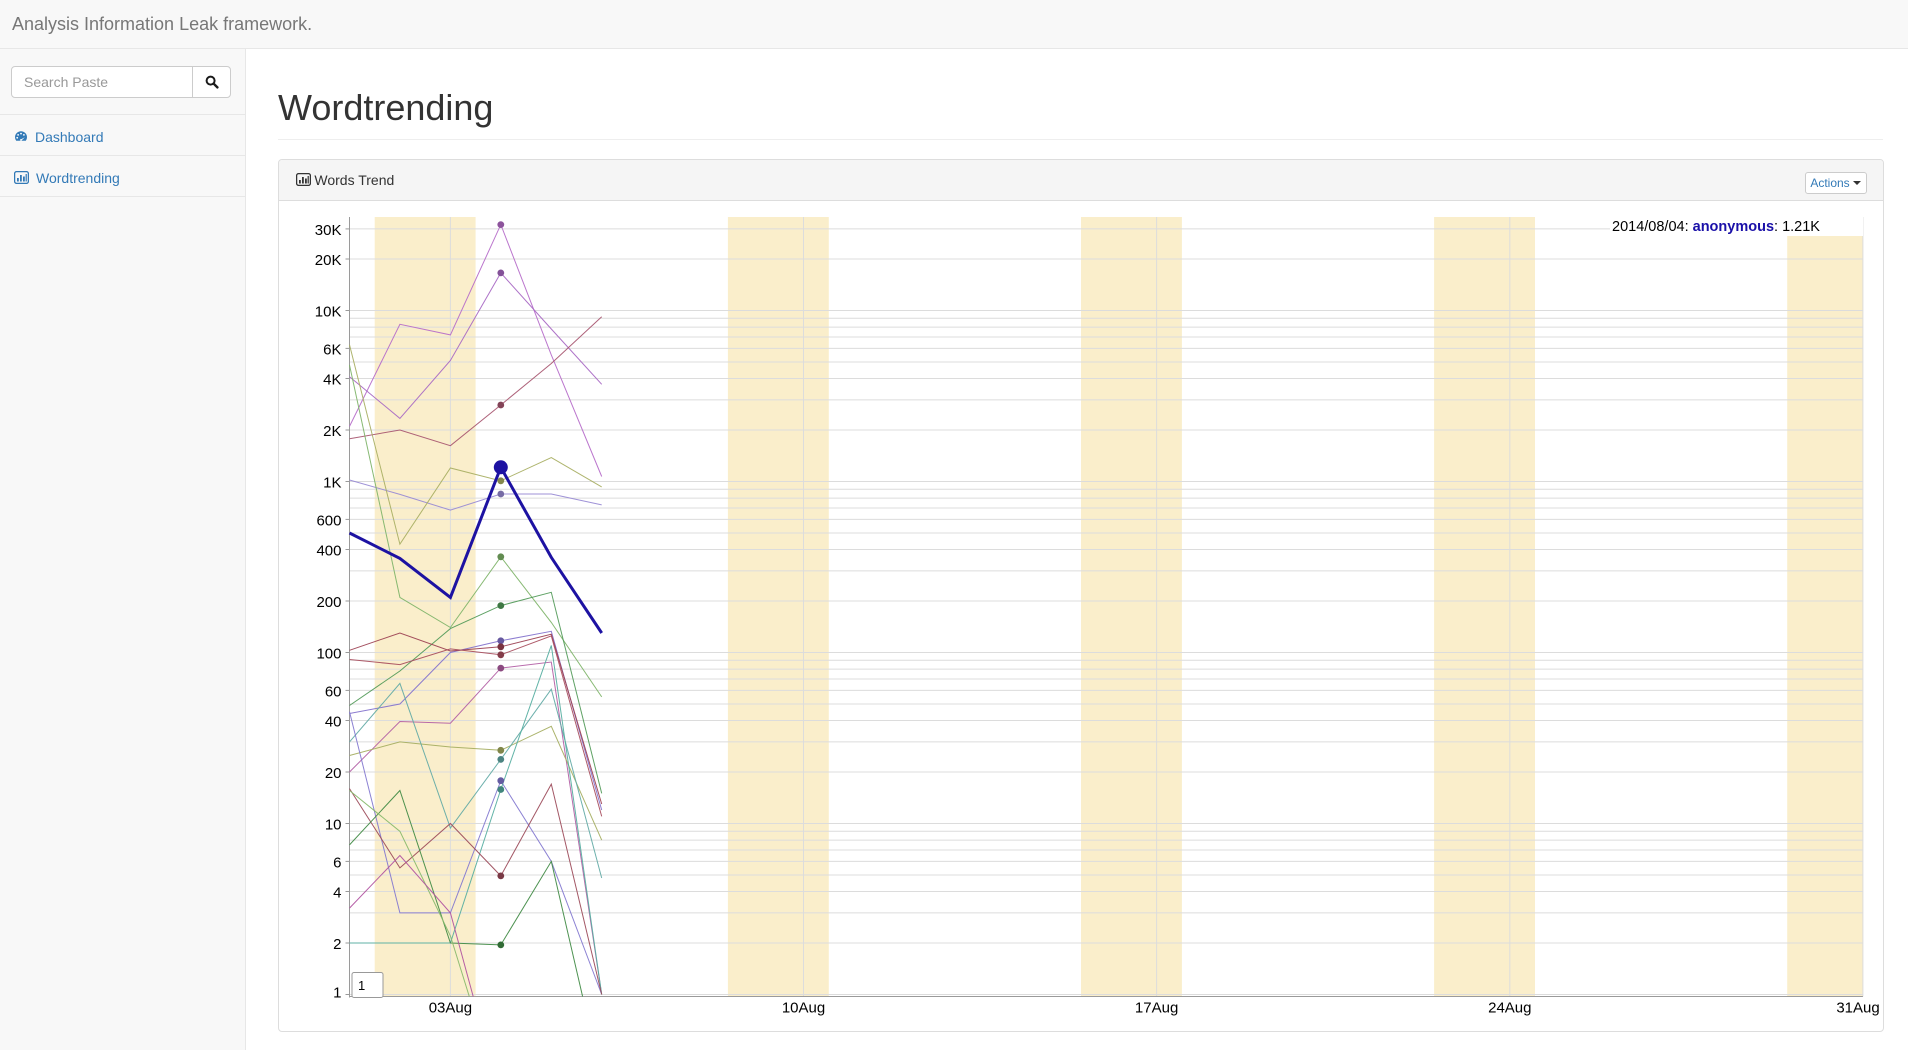 This screenshot has height=1050, width=1908. I want to click on svg-text: 10K, so click(328, 312).